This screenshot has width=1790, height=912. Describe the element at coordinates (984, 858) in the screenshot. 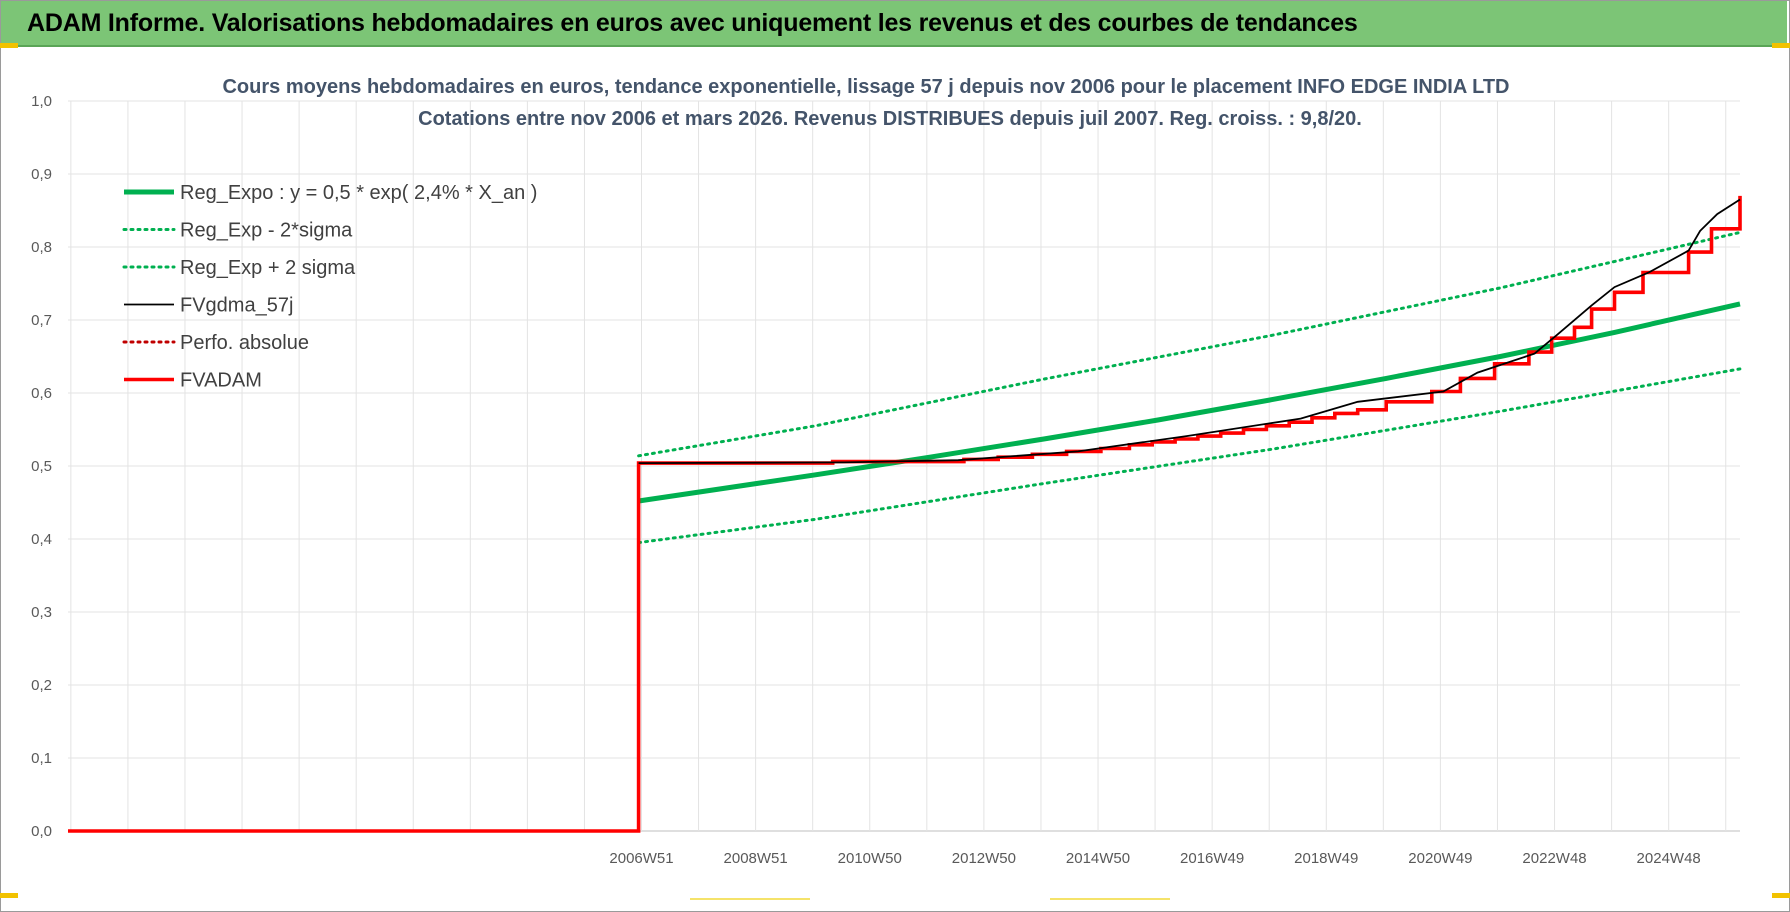

I see `x-tick-label: 2012W50` at that location.